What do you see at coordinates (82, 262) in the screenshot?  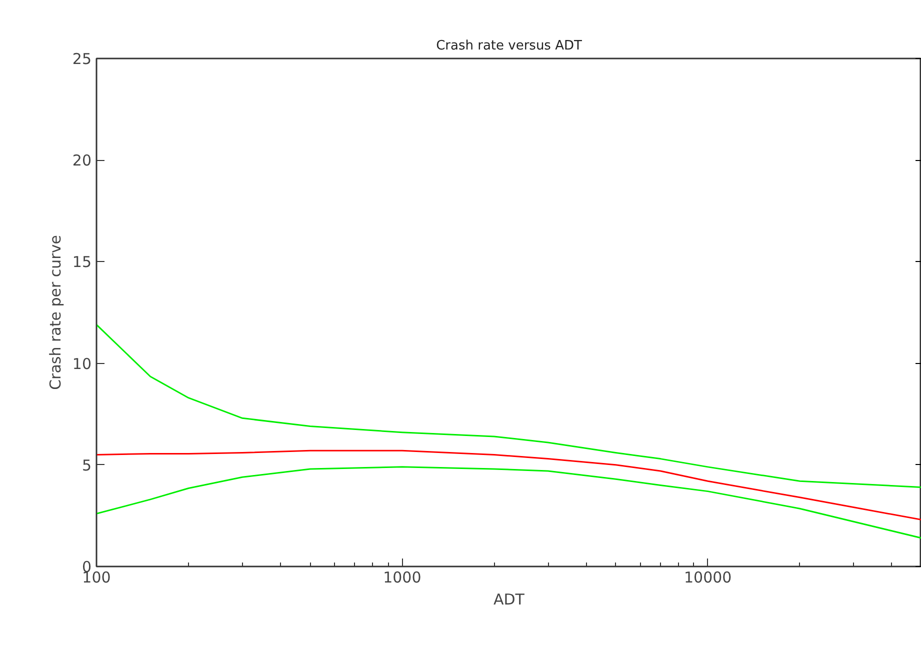 I see `y-tick-label: 15` at bounding box center [82, 262].